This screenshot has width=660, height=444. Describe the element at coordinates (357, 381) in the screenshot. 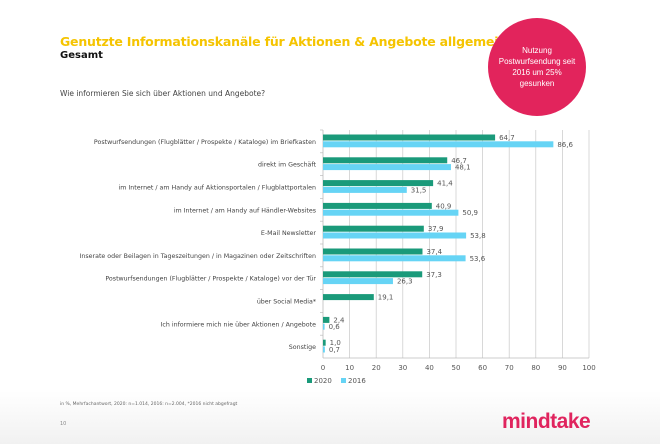

I see `legend-label: 2016` at that location.